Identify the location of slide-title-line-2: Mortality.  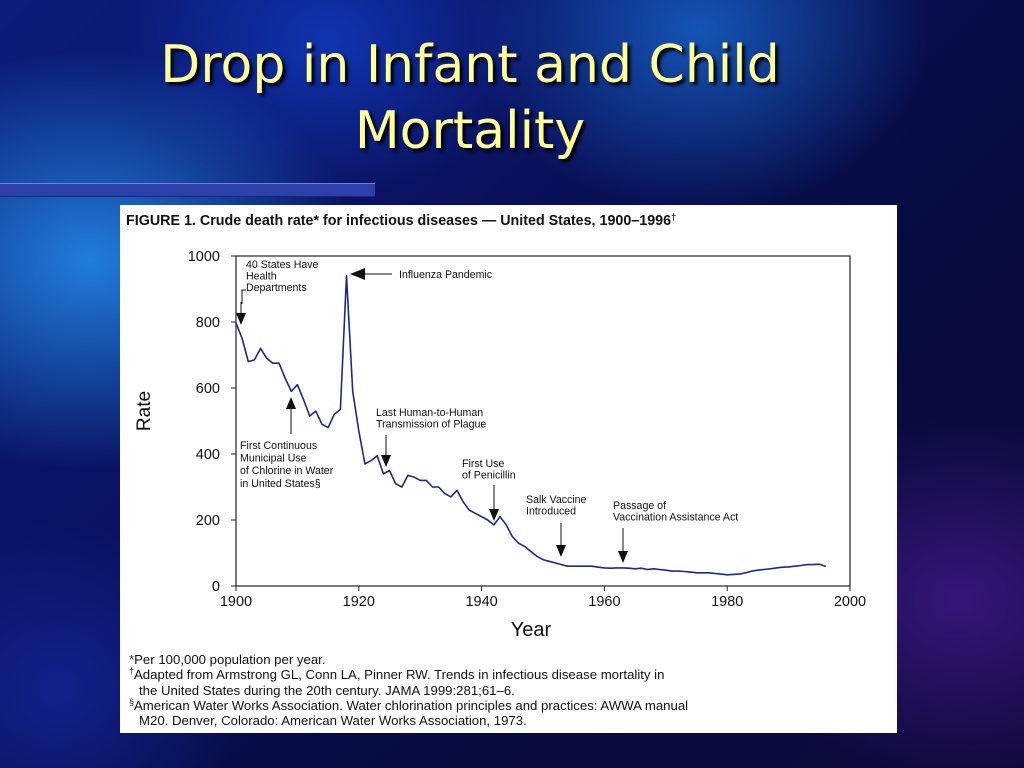
(470, 131).